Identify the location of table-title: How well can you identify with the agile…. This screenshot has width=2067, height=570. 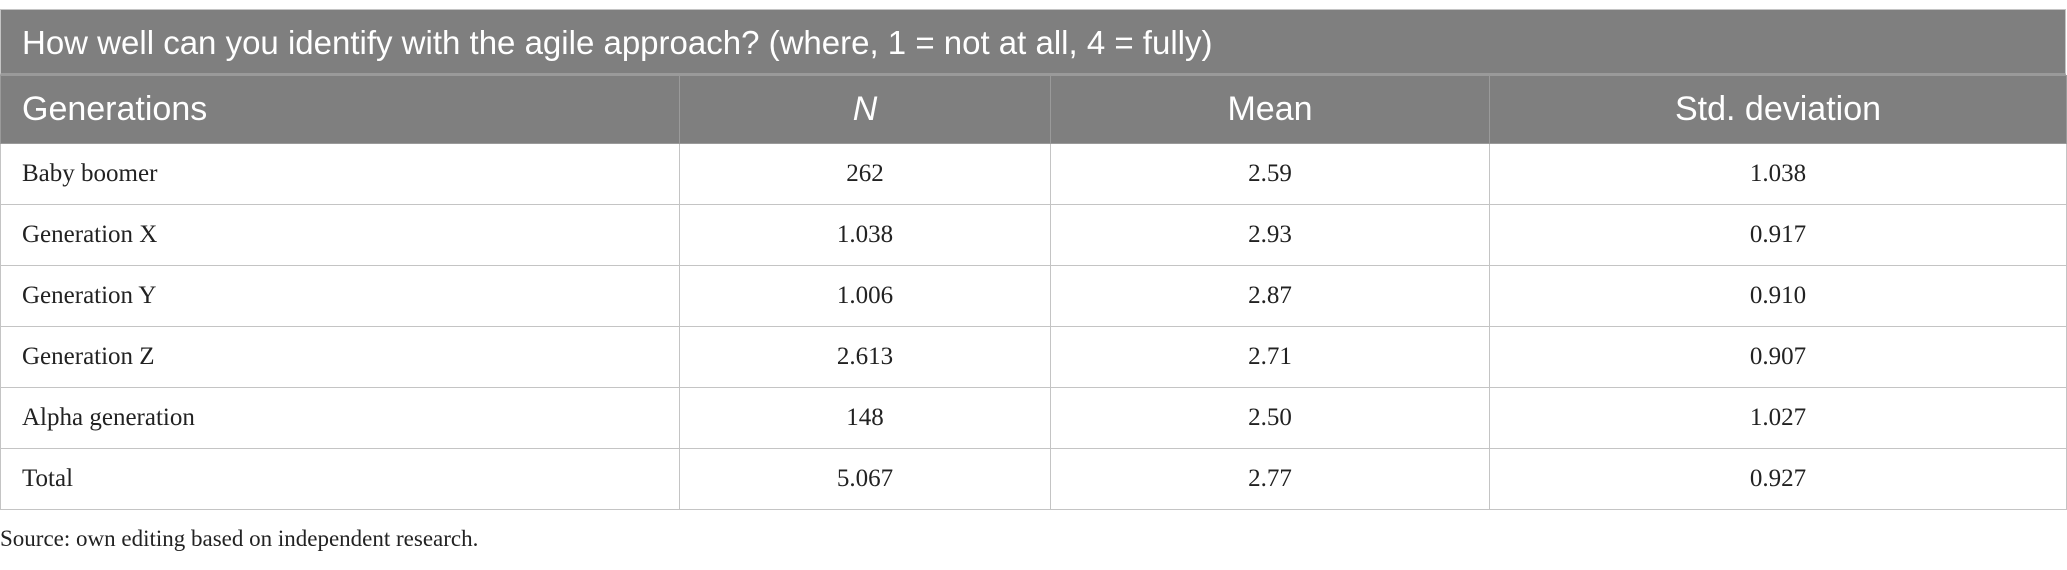
(1033, 42).